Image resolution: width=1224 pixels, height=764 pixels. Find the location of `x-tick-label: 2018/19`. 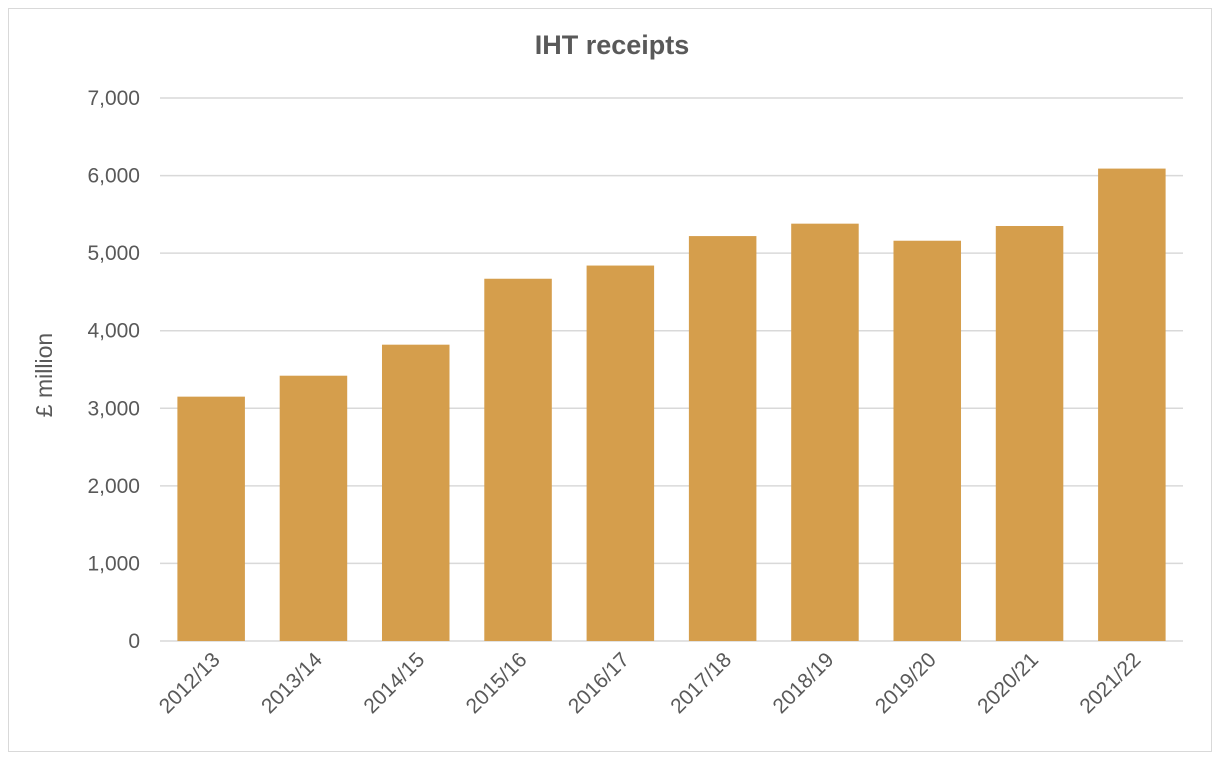

x-tick-label: 2018/19 is located at coordinates (804, 683).